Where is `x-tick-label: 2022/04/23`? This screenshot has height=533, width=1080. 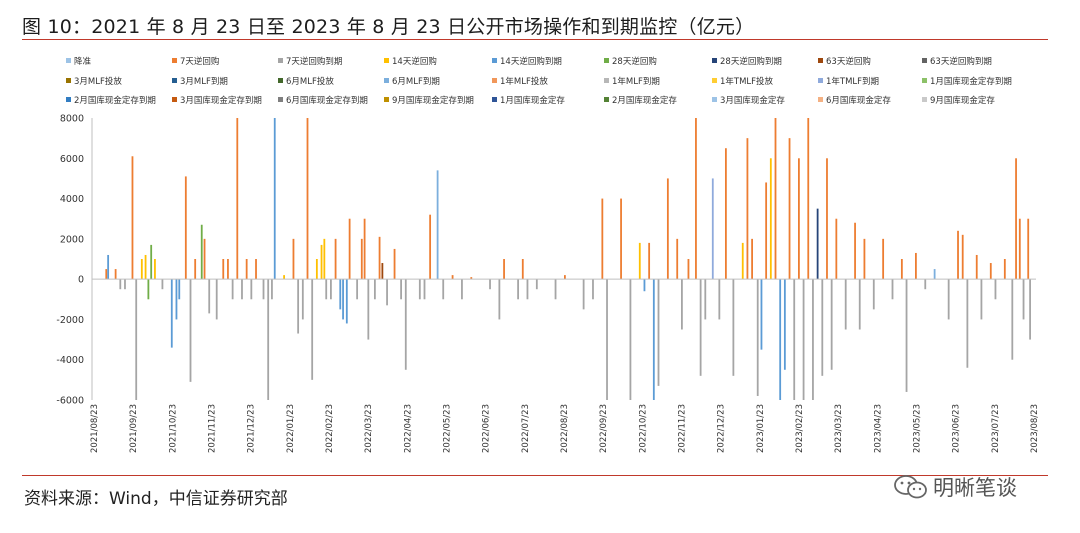 x-tick-label: 2022/04/23 is located at coordinates (408, 428).